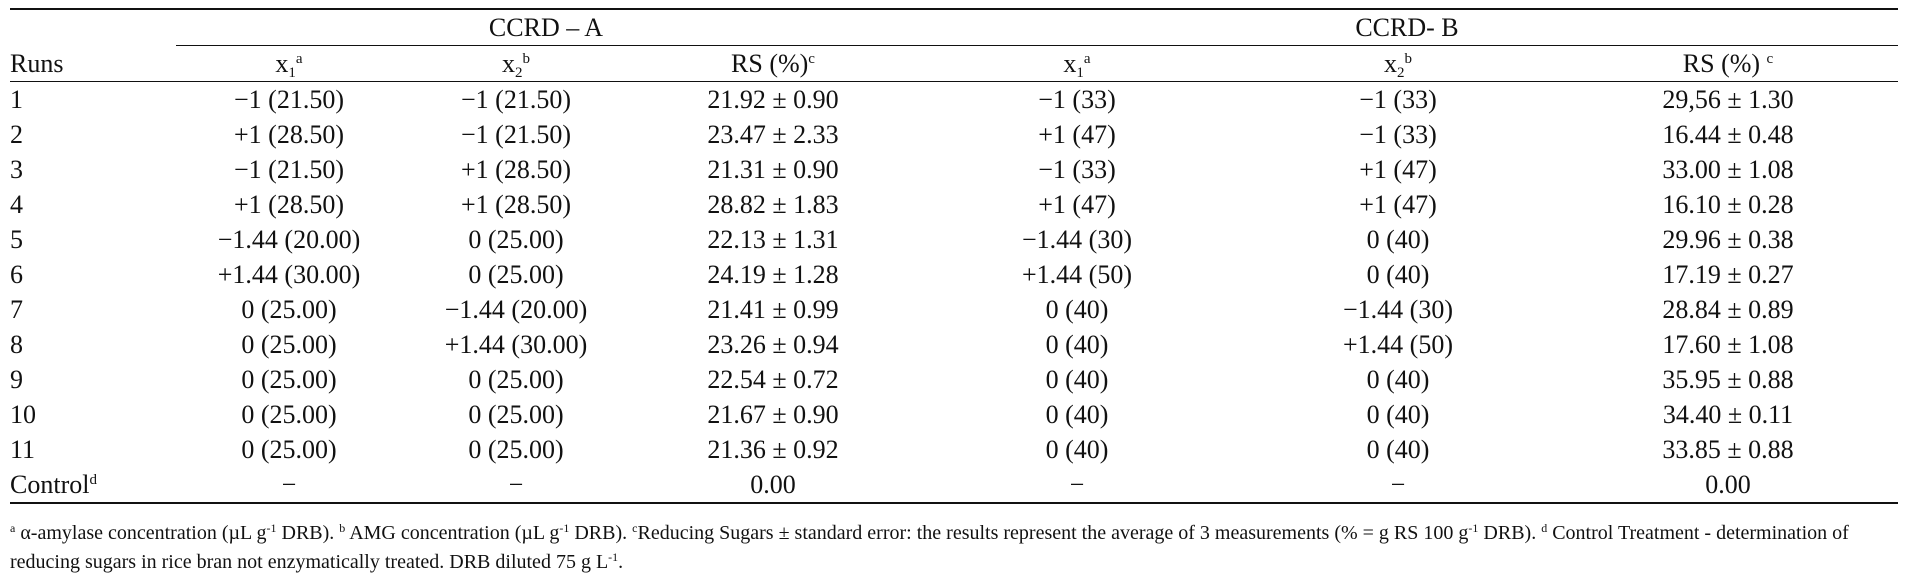 Image resolution: width=1908 pixels, height=586 pixels. Describe the element at coordinates (773, 485) in the screenshot. I see `cell-a-rs: 0.00` at that location.